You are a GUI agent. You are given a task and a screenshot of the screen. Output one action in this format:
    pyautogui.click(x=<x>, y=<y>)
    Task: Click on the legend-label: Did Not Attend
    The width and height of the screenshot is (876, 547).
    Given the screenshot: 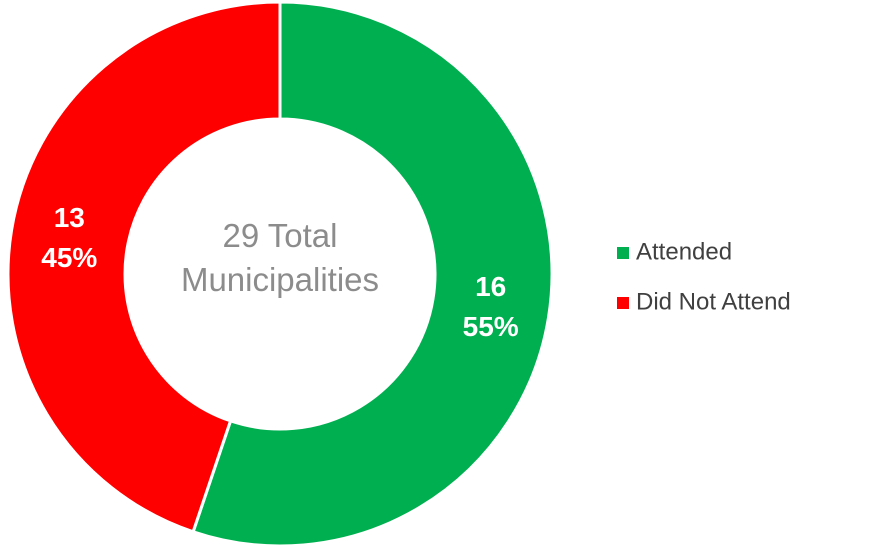 What is the action you would take?
    pyautogui.click(x=713, y=301)
    